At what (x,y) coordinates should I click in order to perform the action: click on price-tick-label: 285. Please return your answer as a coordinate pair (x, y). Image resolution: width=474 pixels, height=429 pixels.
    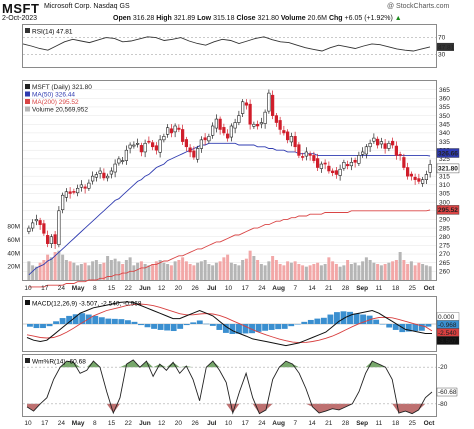
    Looking at the image, I should click on (444, 228).